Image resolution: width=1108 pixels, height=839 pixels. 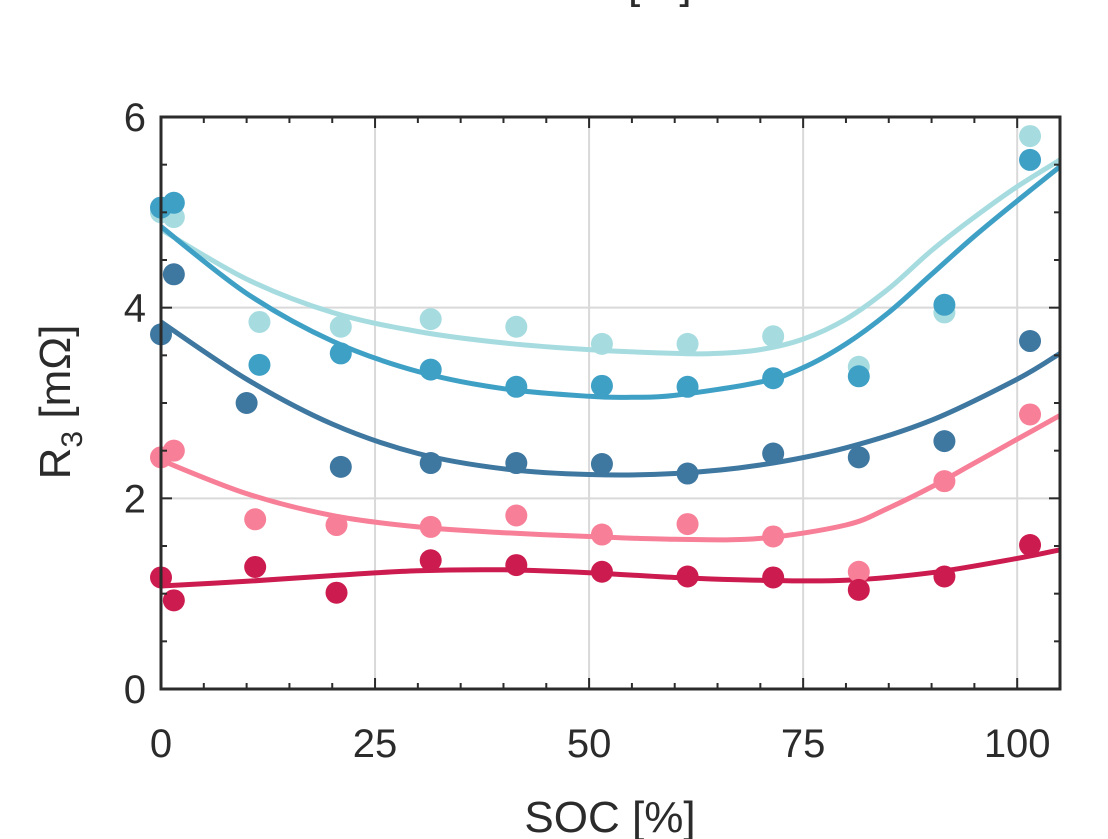 What do you see at coordinates (375, 744) in the screenshot?
I see `x-tick-label: 25` at bounding box center [375, 744].